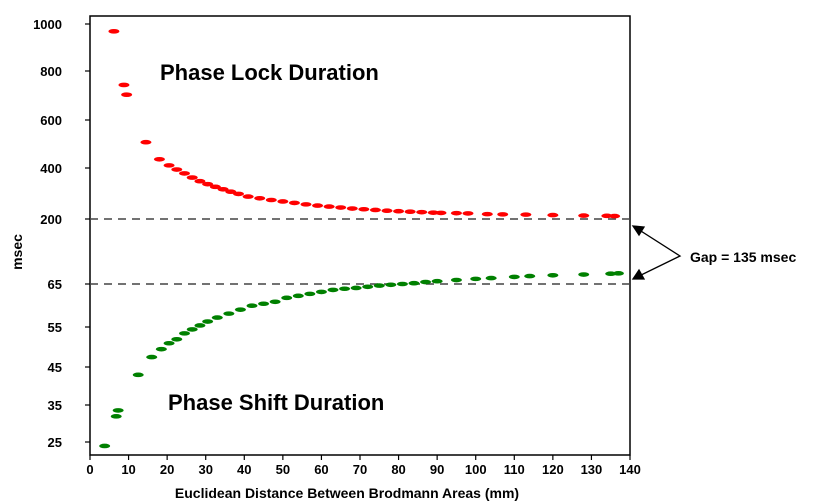  What do you see at coordinates (55, 327) in the screenshot?
I see `y-tick-label: 55` at bounding box center [55, 327].